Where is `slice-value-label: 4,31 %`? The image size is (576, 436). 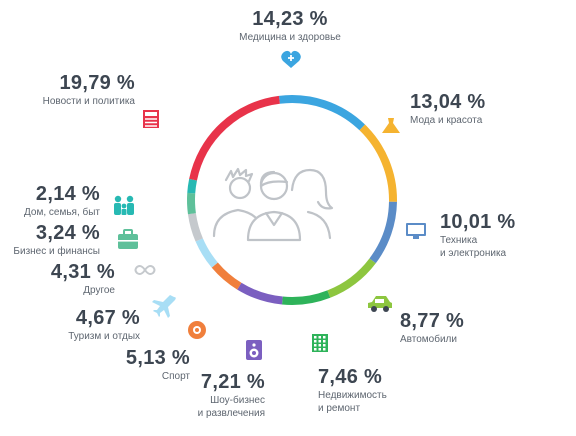
slice-value-label: 4,31 % is located at coordinates (82, 272).